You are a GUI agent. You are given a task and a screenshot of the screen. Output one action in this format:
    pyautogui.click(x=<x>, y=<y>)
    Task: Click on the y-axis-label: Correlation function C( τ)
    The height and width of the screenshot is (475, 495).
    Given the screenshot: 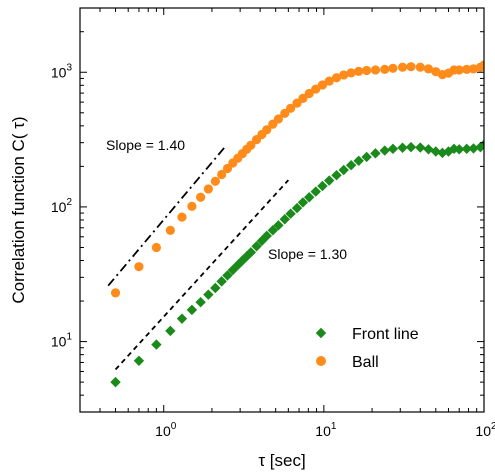 What is the action you would take?
    pyautogui.click(x=18, y=209)
    